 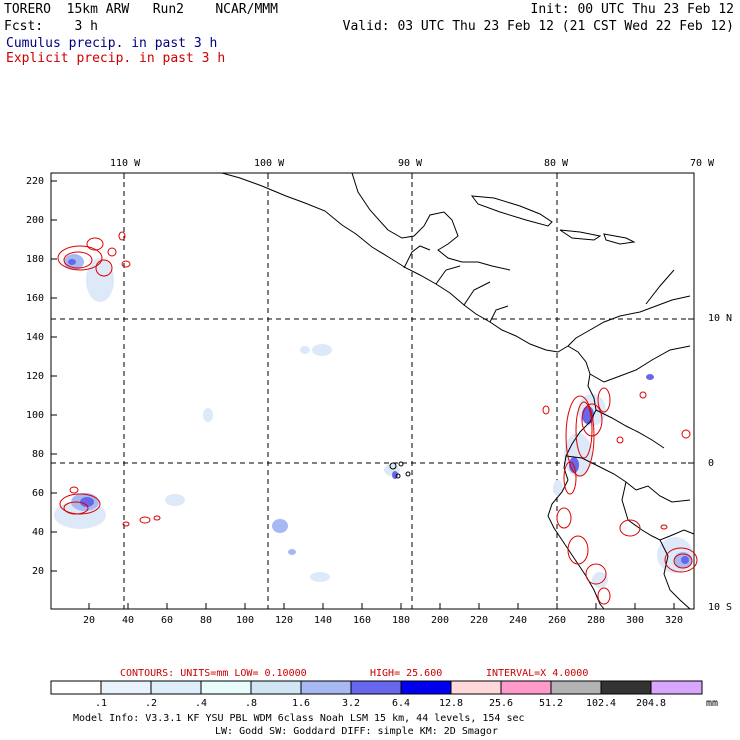 I want to click on colorbar-label: 25.6, so click(x=501, y=703).